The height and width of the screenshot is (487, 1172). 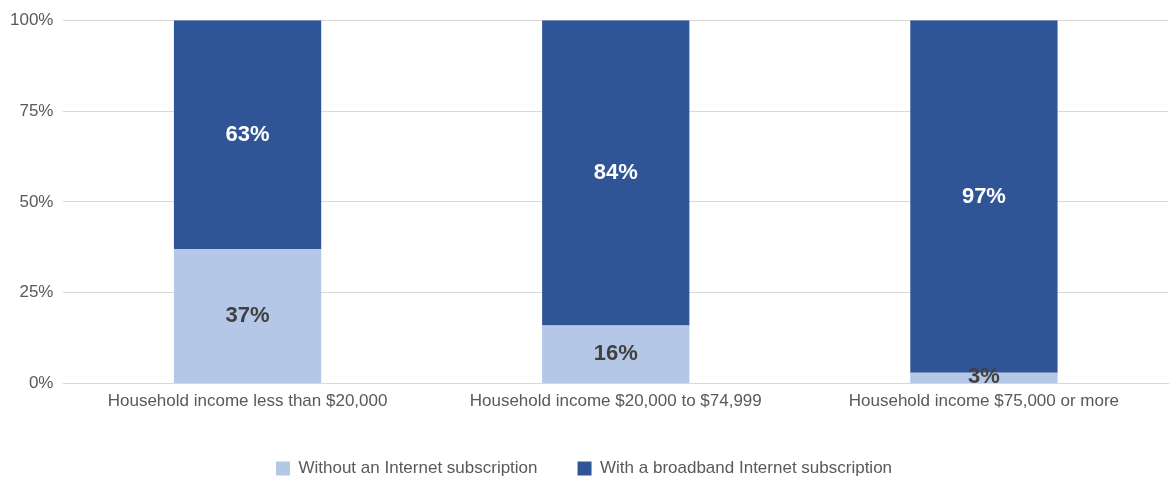 I want to click on data-label: 84%, so click(x=615, y=171).